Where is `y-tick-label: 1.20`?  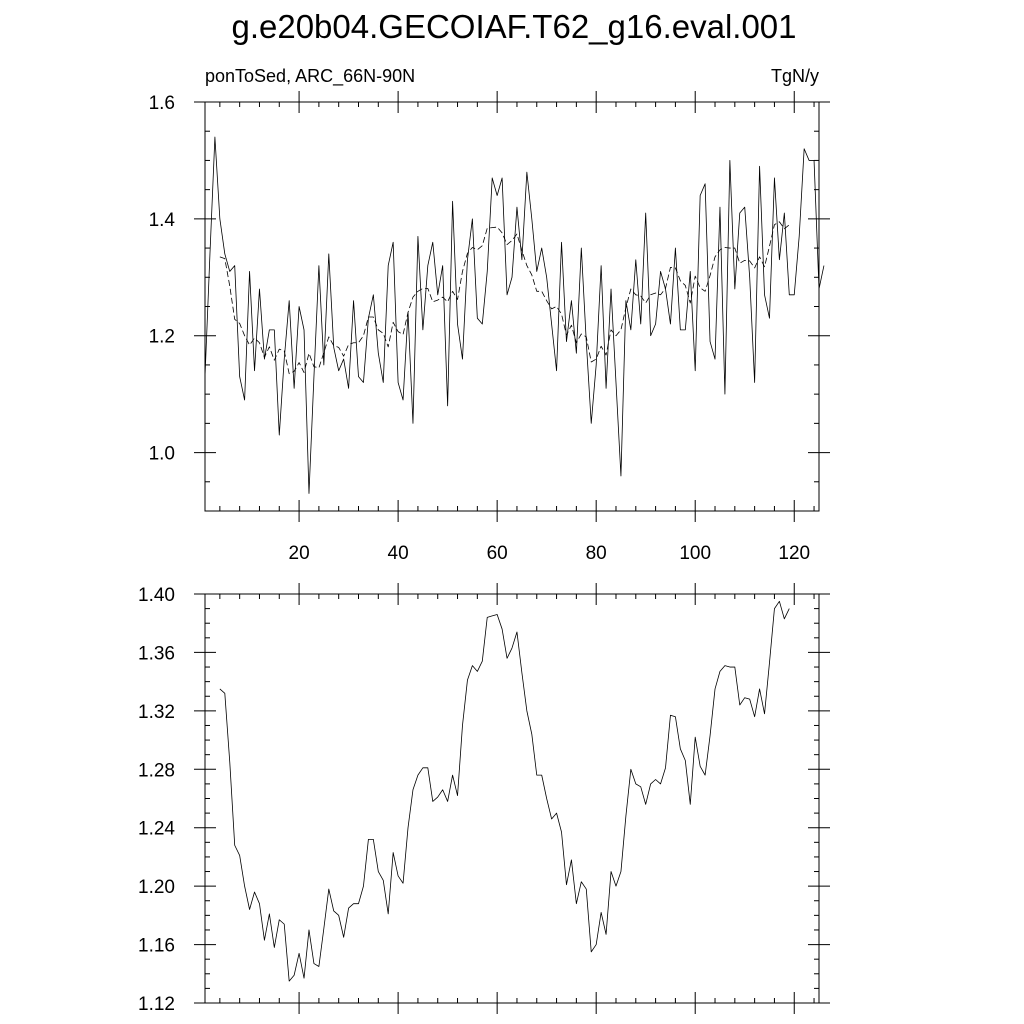
y-tick-label: 1.20 is located at coordinates (156, 887).